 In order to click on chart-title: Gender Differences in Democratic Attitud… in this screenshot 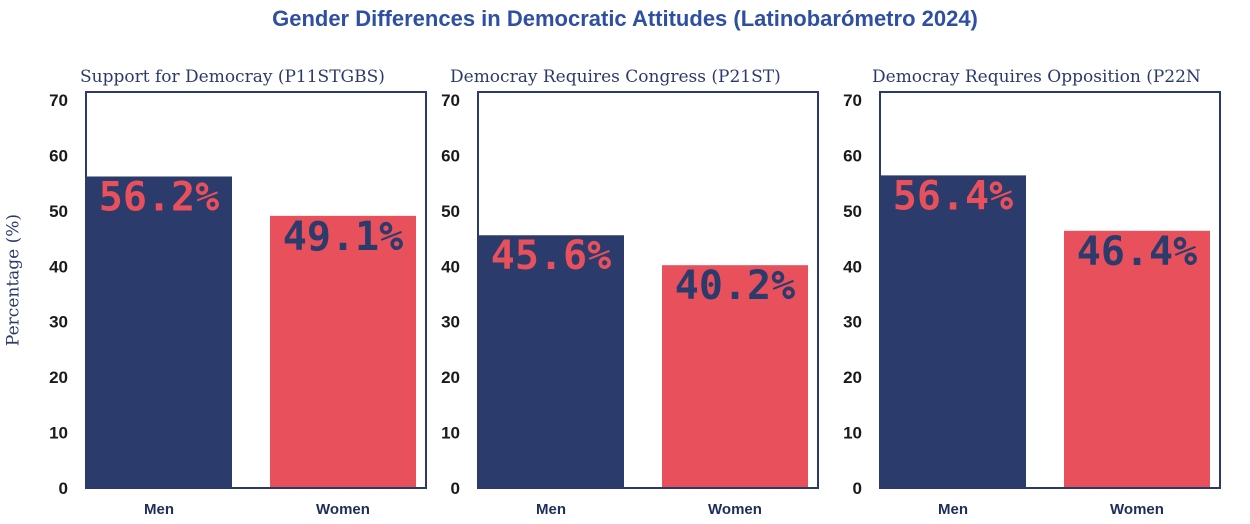, I will do `click(625, 18)`.